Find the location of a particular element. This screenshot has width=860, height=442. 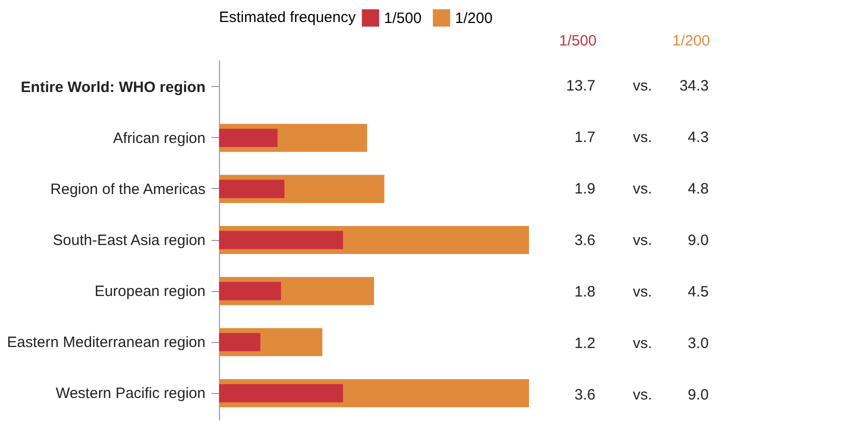

data-label: 1.7 is located at coordinates (585, 137).